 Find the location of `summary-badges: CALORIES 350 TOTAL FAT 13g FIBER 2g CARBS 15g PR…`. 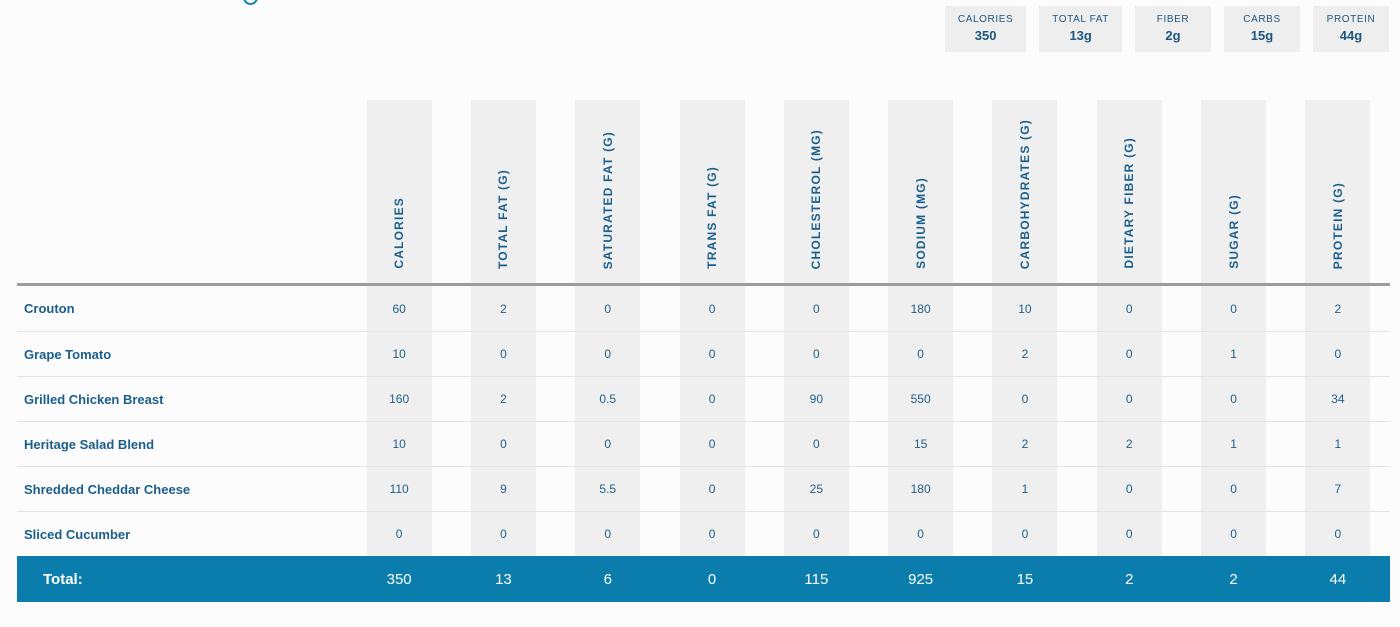

summary-badges: CALORIES 350 TOTAL FAT 13g FIBER 2g CARBS 15g PR… is located at coordinates (700, 26).